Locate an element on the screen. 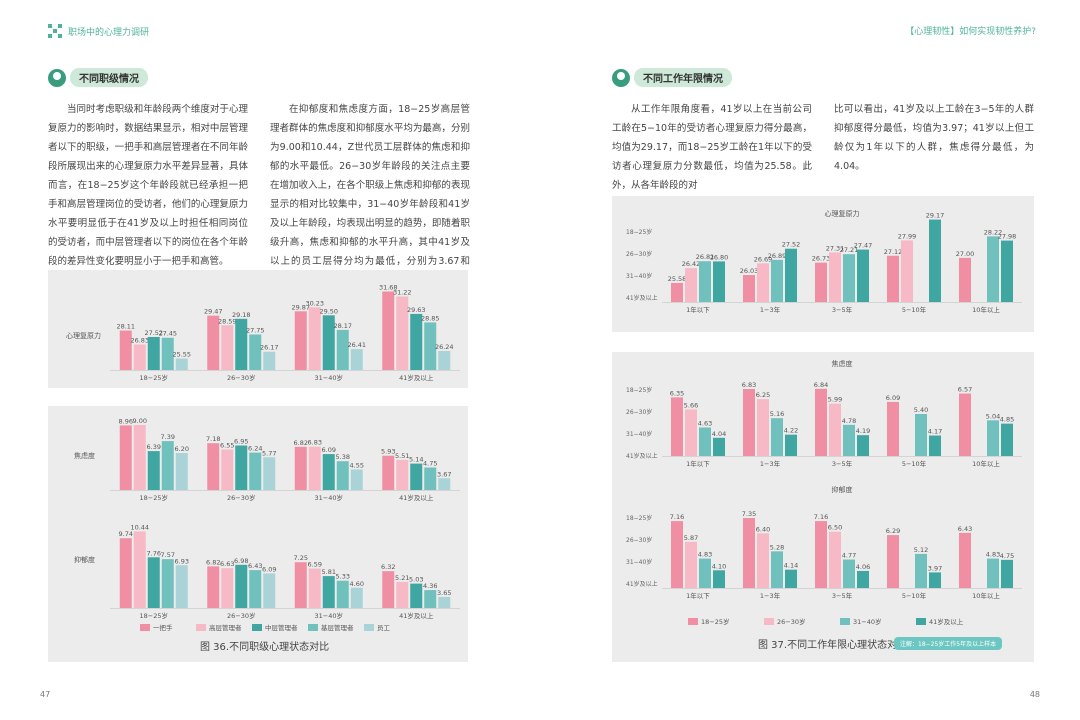 This screenshot has height=720, width=1080. data-label: 7.25 is located at coordinates (301, 558).